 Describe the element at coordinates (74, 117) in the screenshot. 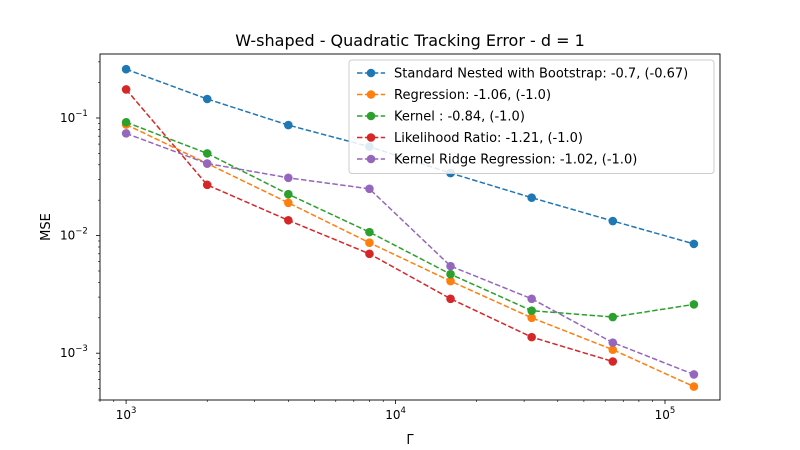

I see `y-tick-label: 10⁻¹` at that location.